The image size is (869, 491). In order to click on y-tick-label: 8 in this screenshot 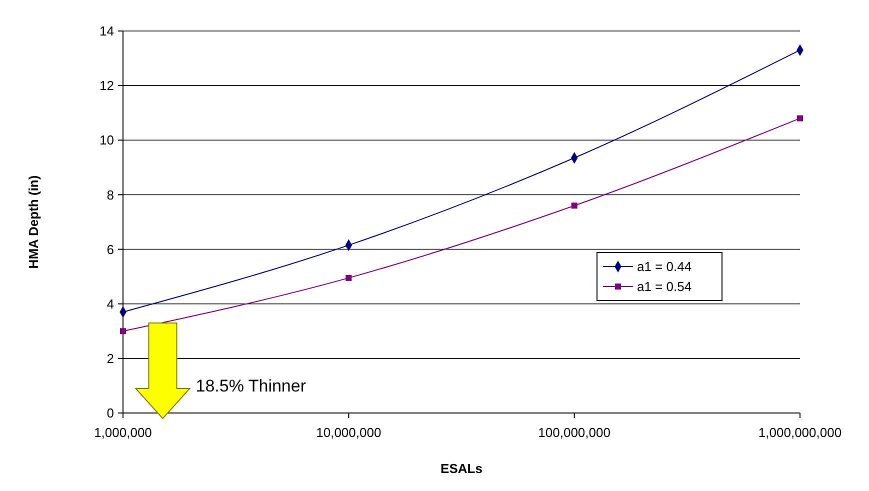, I will do `click(110, 194)`.